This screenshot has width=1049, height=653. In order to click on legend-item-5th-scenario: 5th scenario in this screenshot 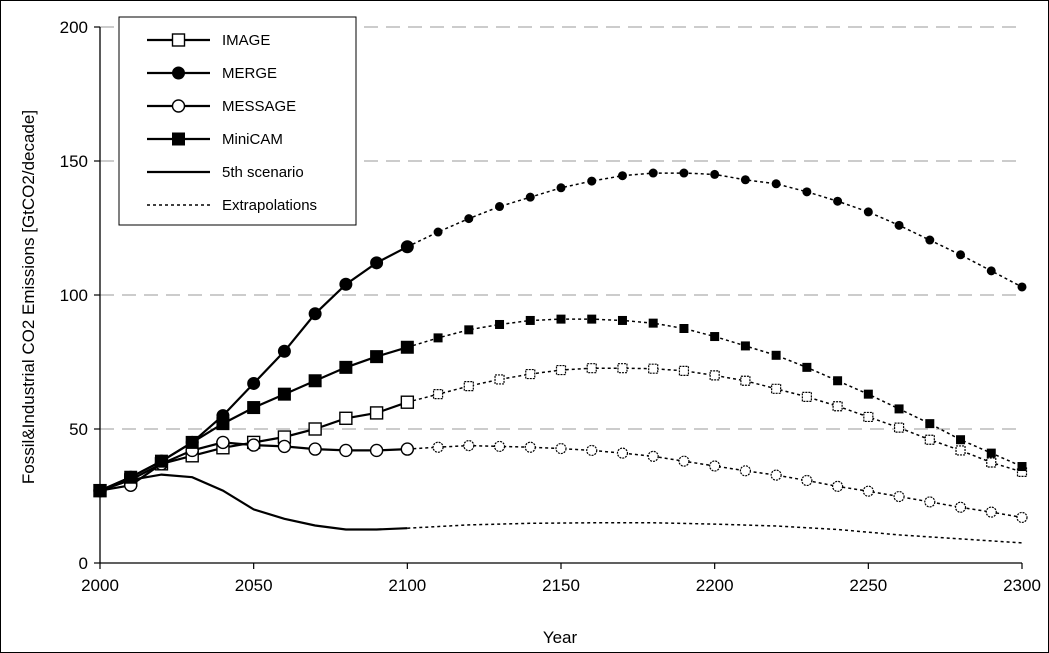, I will do `click(225, 172)`.